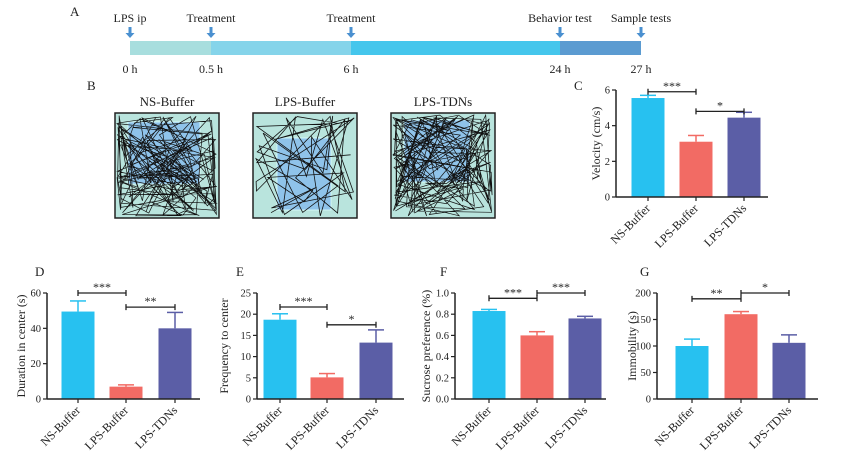 This screenshot has height=466, width=851. Describe the element at coordinates (167, 101) in the screenshot. I see `arena-title: NS-Buffer` at that location.